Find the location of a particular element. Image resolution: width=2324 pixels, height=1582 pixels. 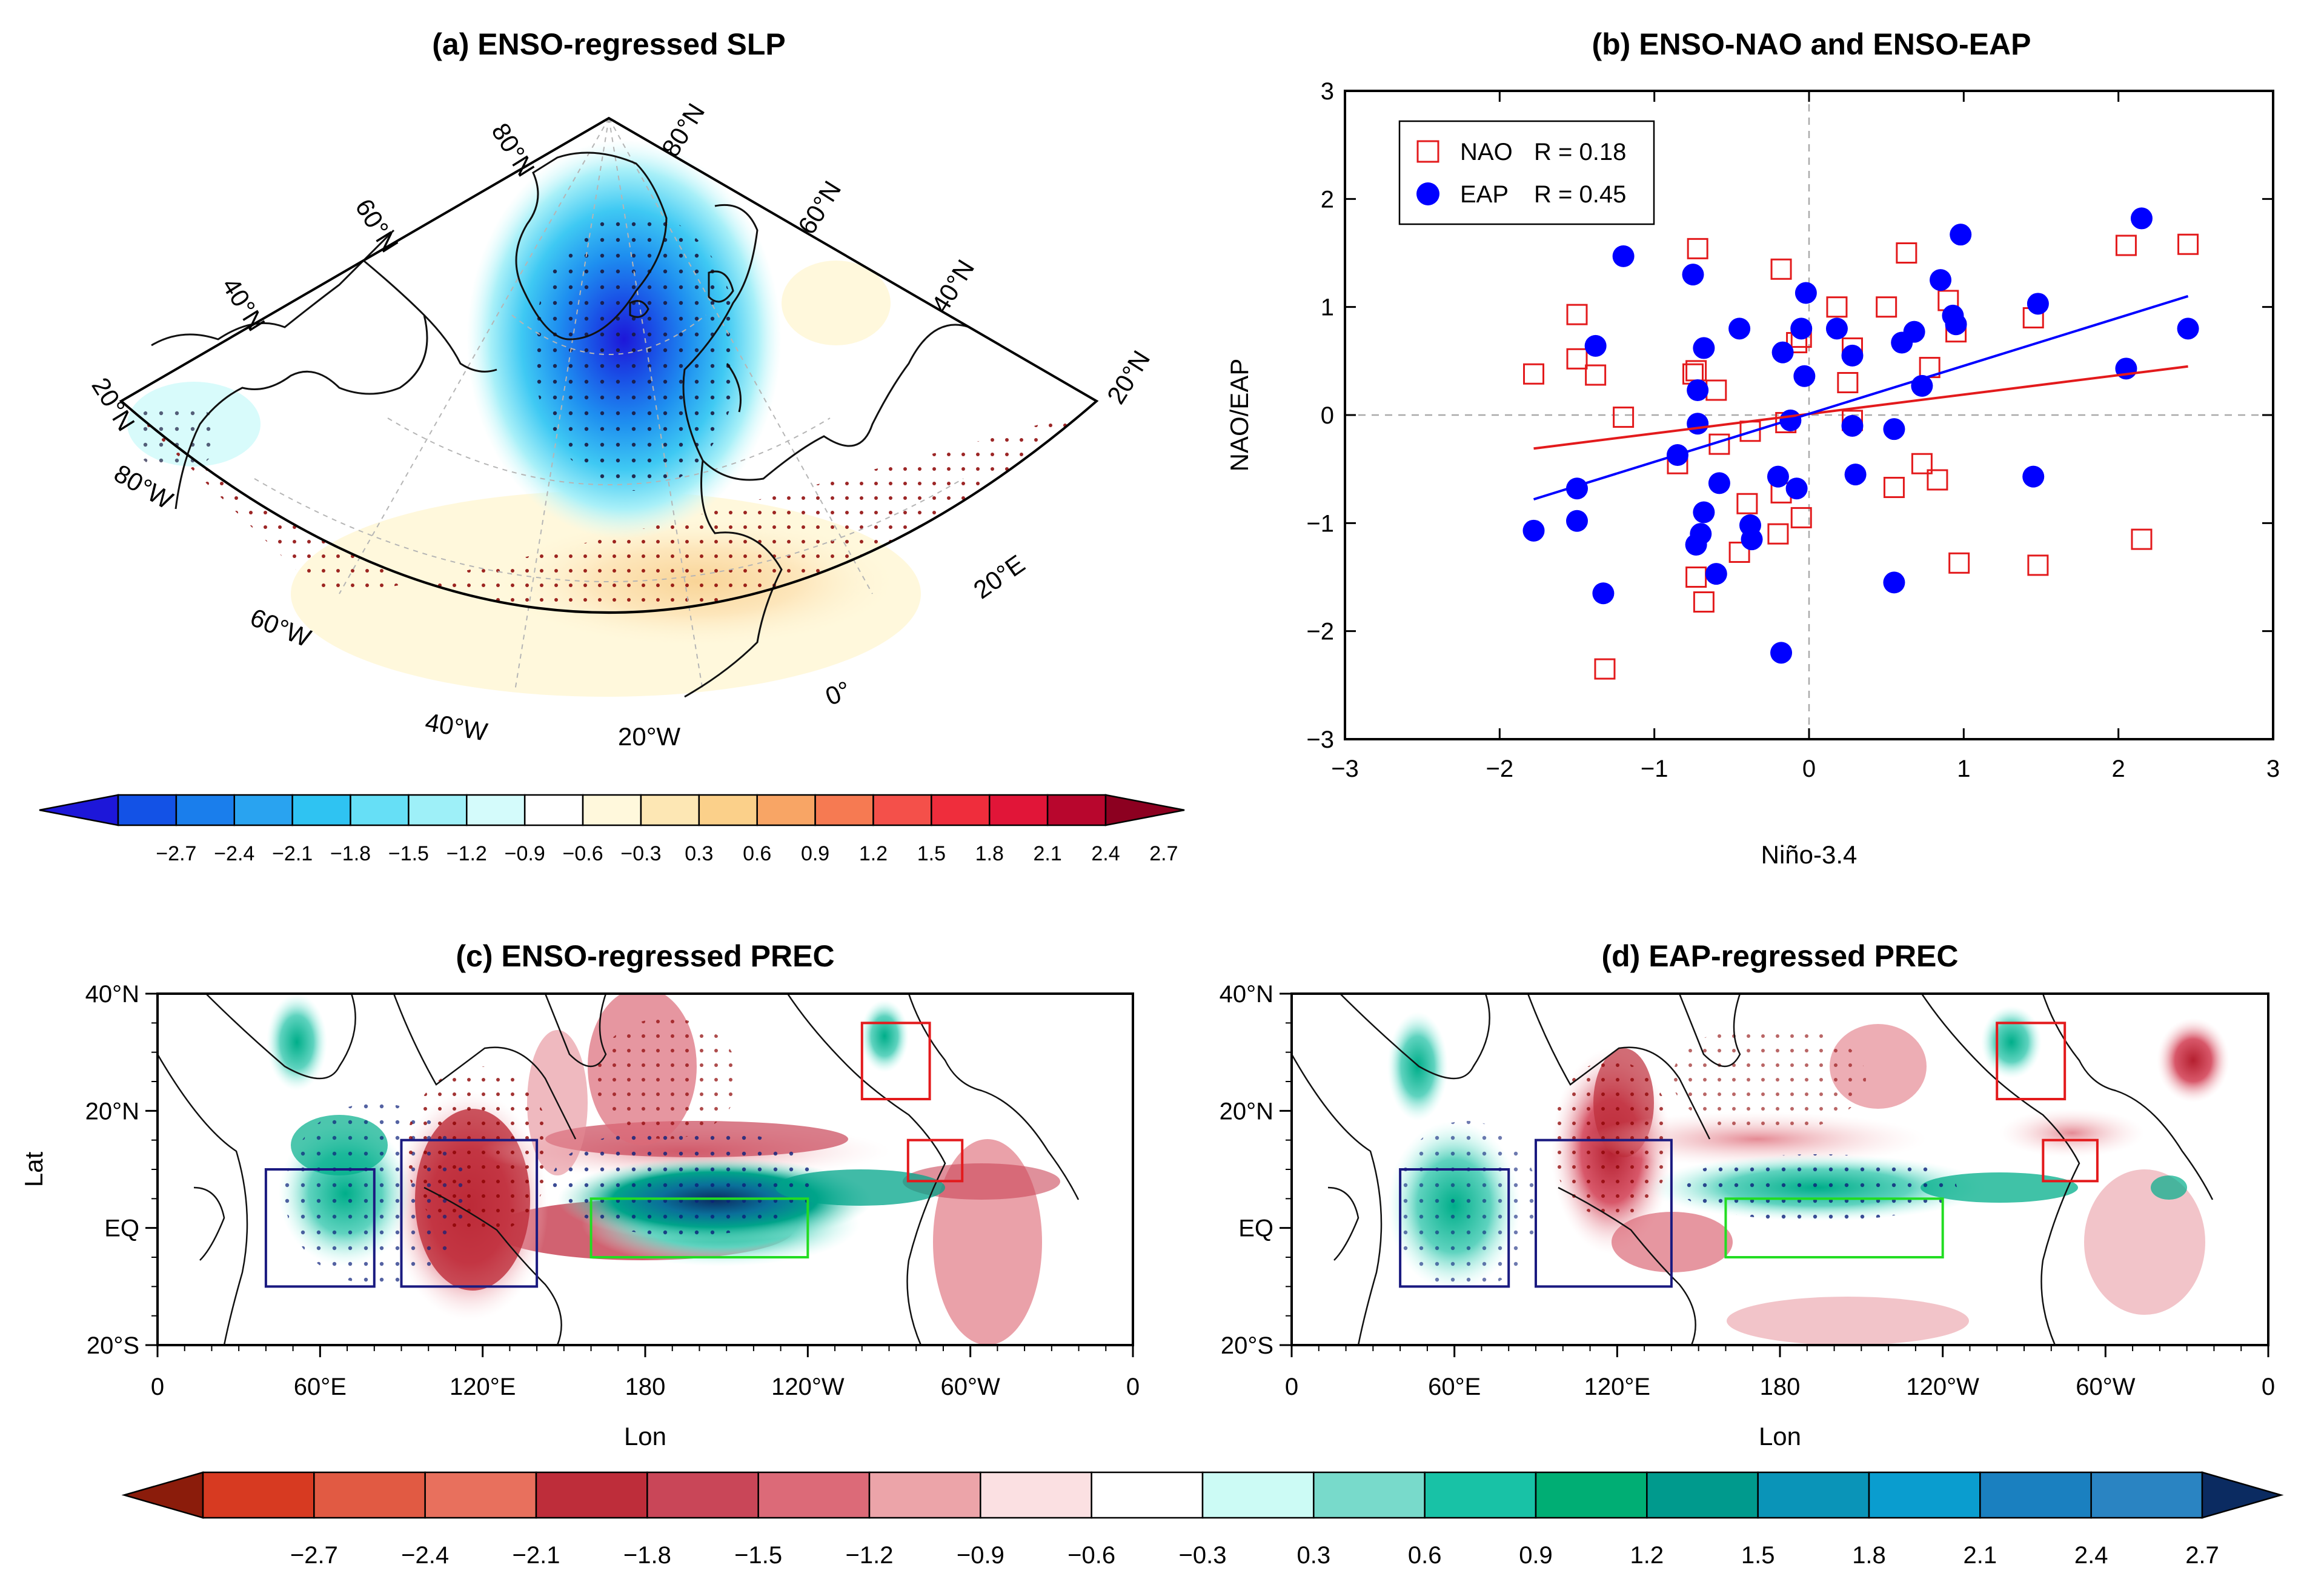

prec-colorbar-label-11: 0.9 is located at coordinates (1536, 1555).